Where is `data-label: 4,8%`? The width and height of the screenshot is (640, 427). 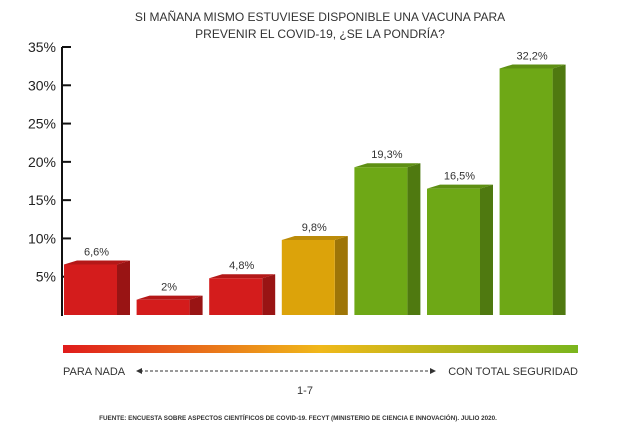 data-label: 4,8% is located at coordinates (241, 266).